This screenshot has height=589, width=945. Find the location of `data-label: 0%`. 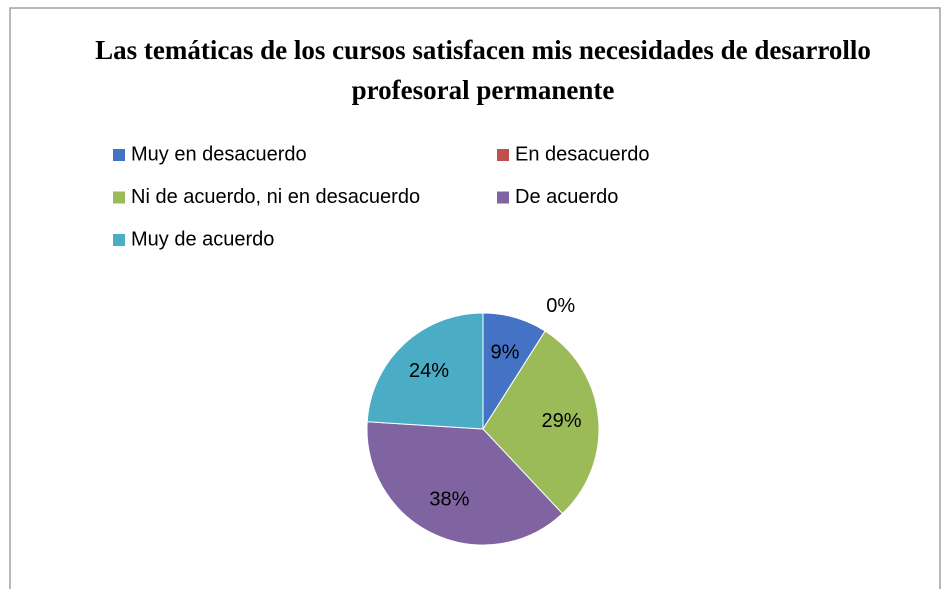

data-label: 0% is located at coordinates (560, 306).